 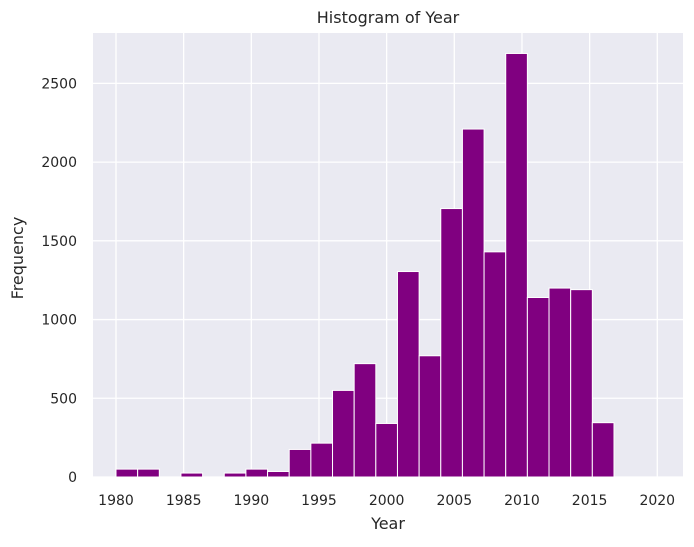 I want to click on x-axis-label: Year, so click(x=387, y=523).